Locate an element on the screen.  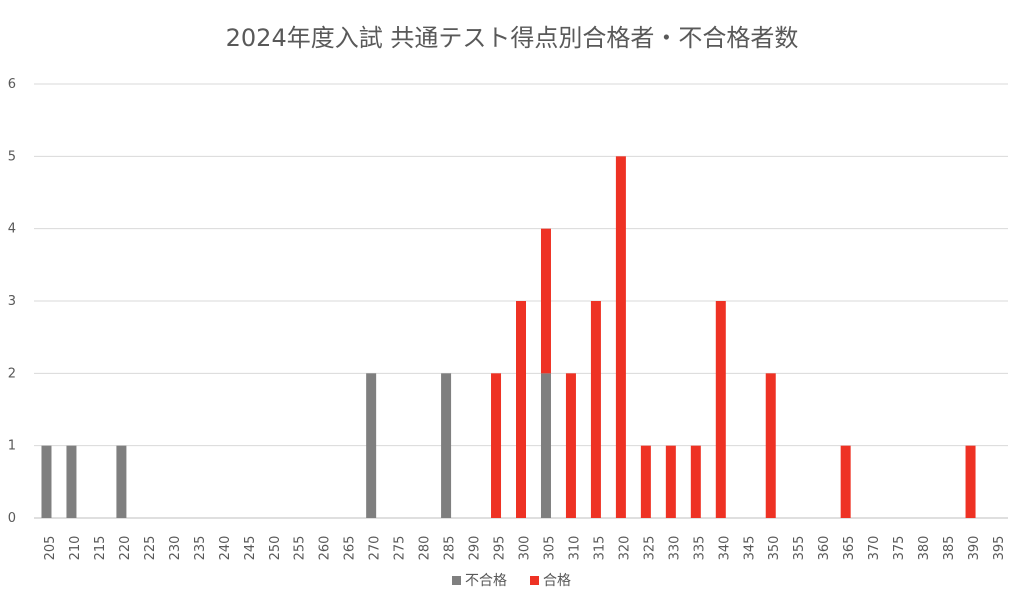
bar-合格-340 is located at coordinates (720, 409).